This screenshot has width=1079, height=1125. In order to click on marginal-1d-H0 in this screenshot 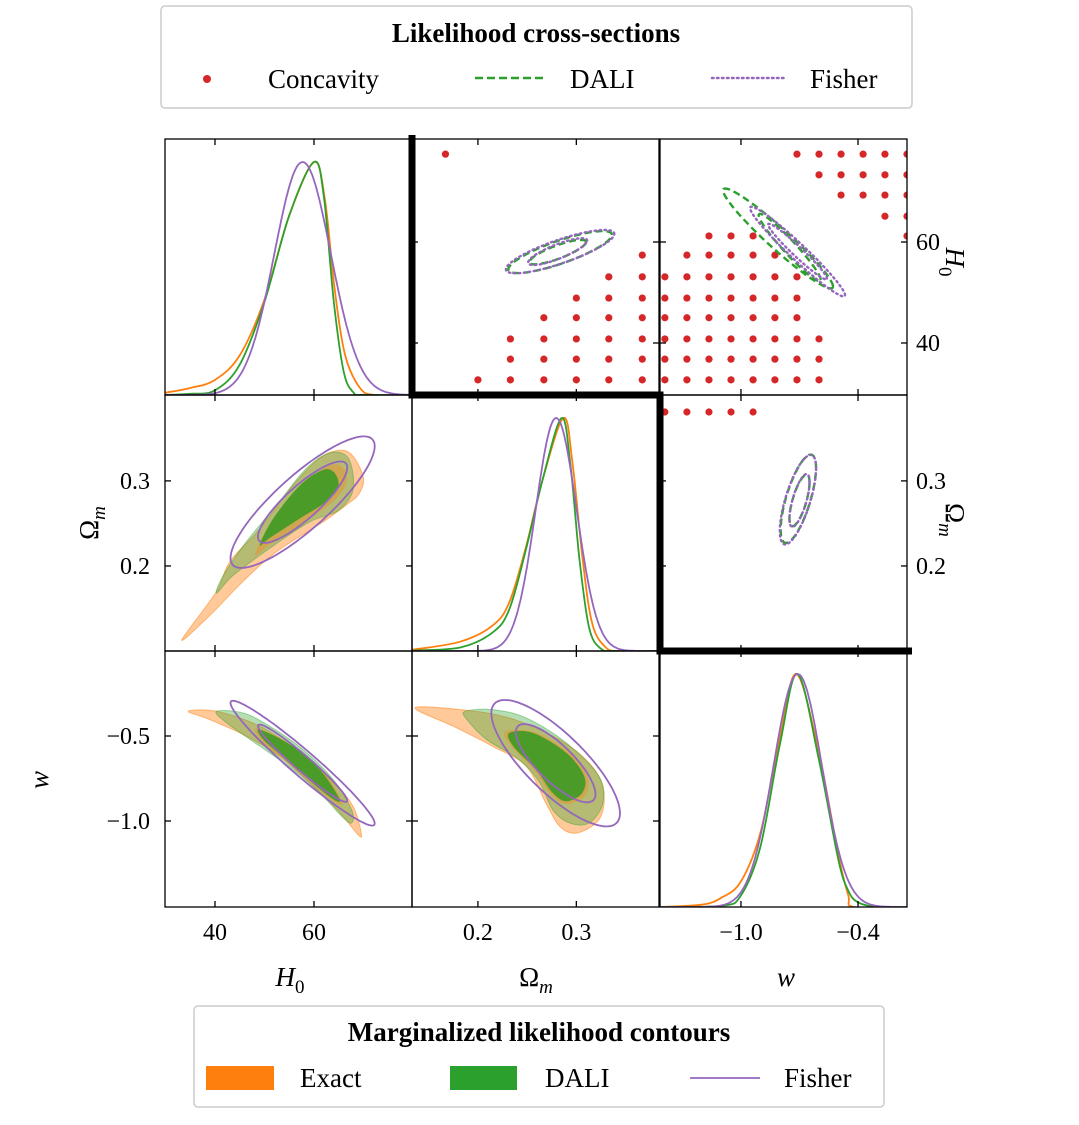, I will do `click(288, 277)`.